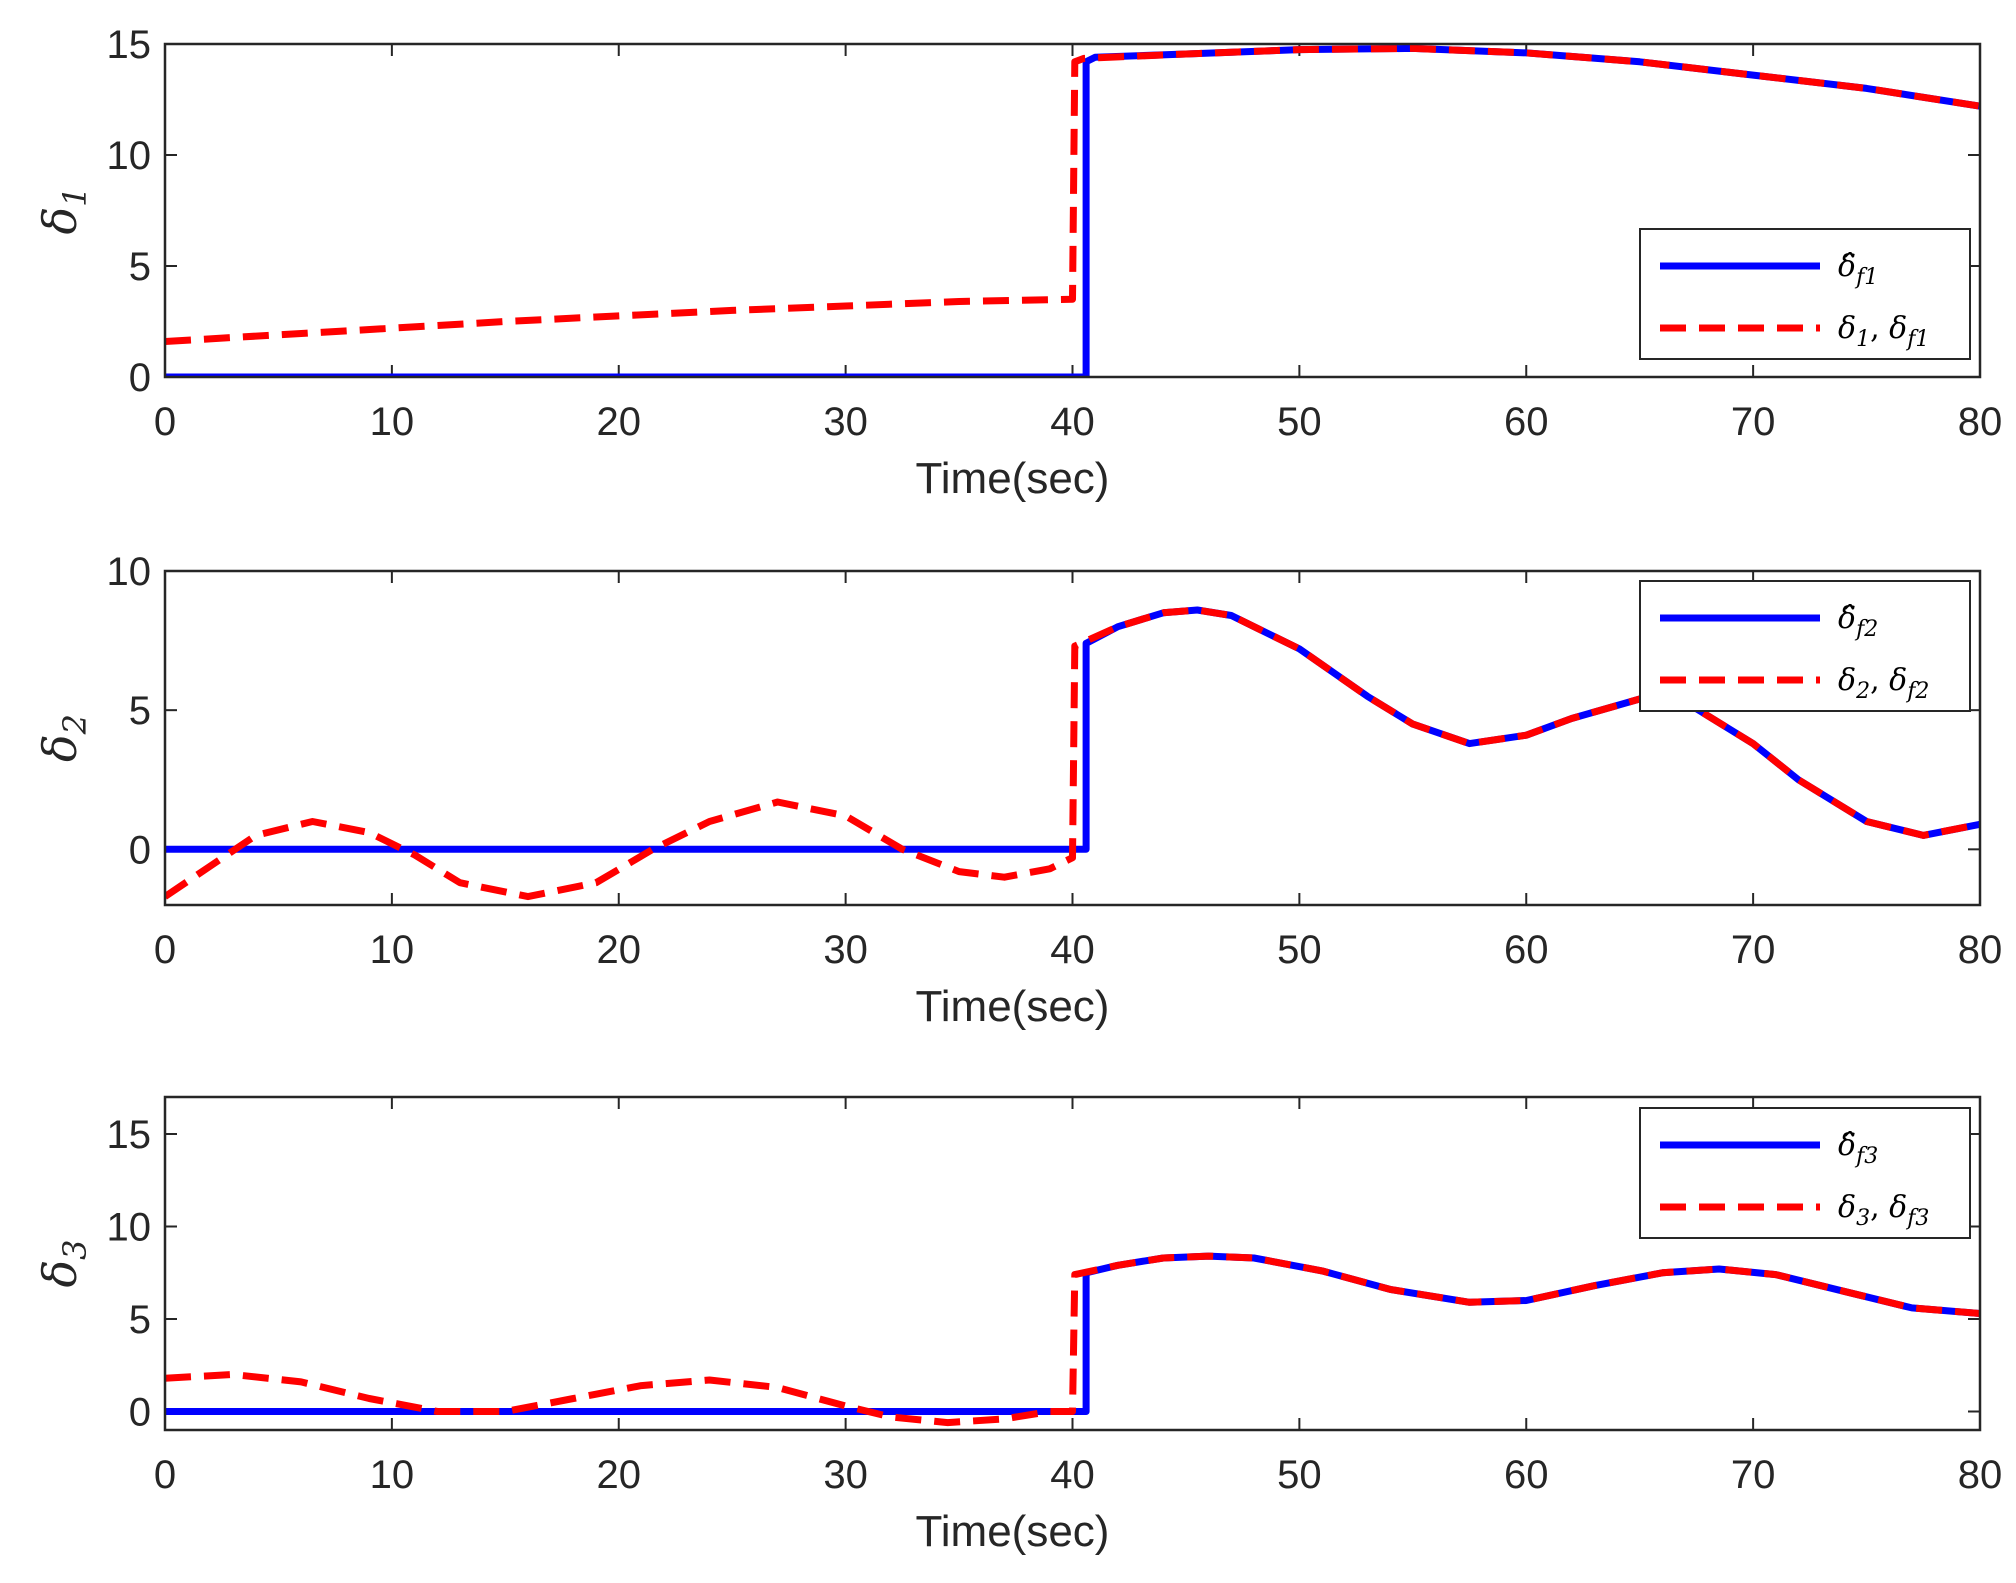 This screenshot has width=2016, height=1583. I want to click on legend: δ̂f2 δ2, δf2, so click(1805, 646).